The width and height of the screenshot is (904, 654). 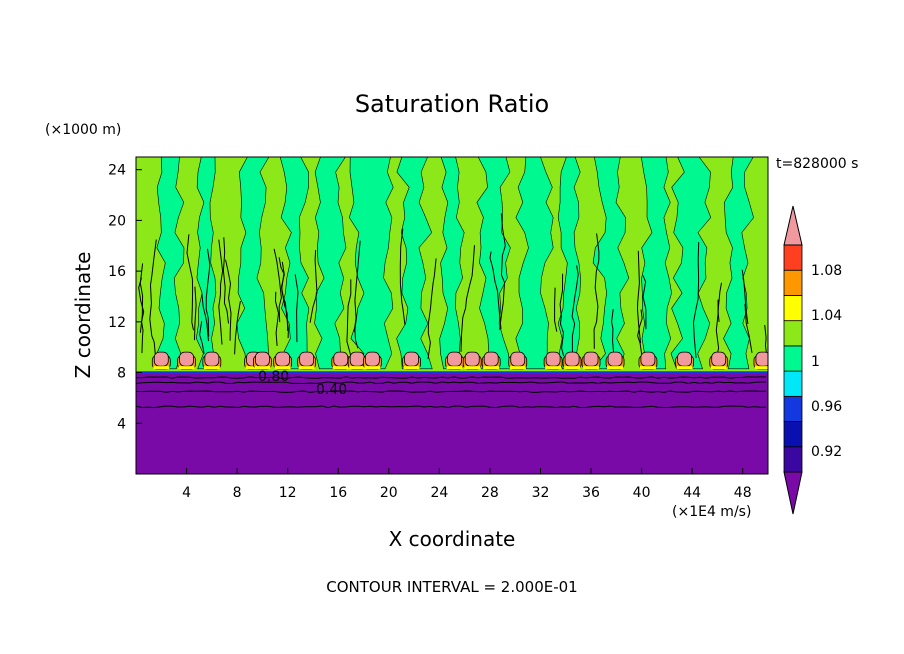 What do you see at coordinates (117, 272) in the screenshot?
I see `y-tick-label: 16` at bounding box center [117, 272].